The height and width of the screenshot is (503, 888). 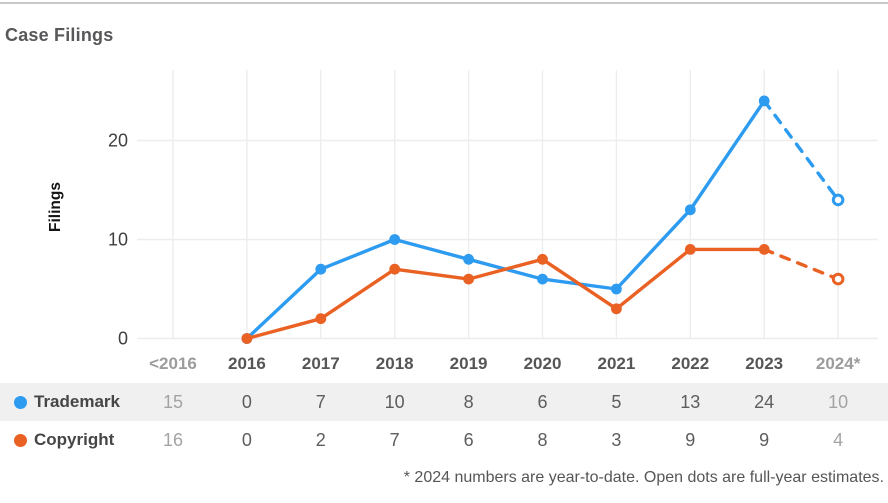 What do you see at coordinates (321, 319) in the screenshot?
I see `data-point-copyright-2017` at bounding box center [321, 319].